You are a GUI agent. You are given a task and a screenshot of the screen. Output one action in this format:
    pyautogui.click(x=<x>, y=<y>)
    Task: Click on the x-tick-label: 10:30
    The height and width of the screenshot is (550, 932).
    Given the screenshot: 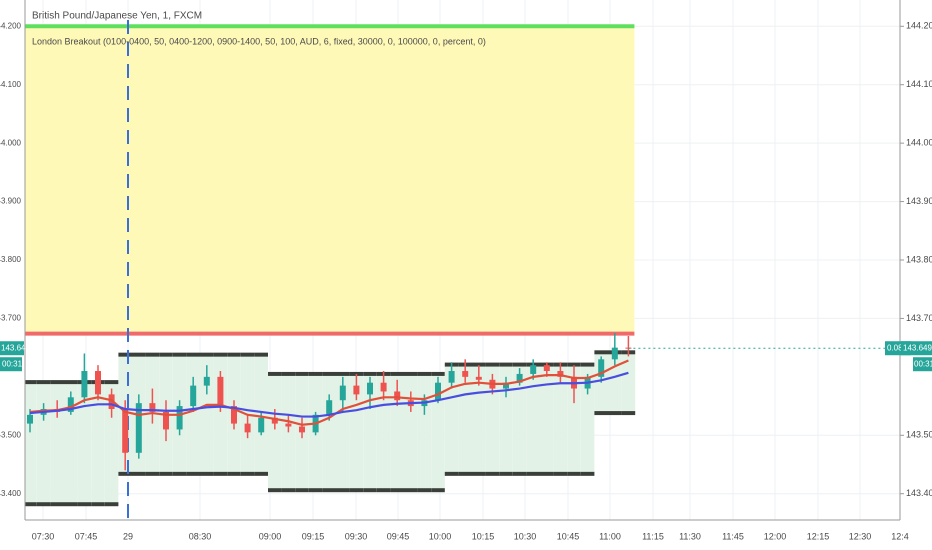 What is the action you would take?
    pyautogui.click(x=525, y=536)
    